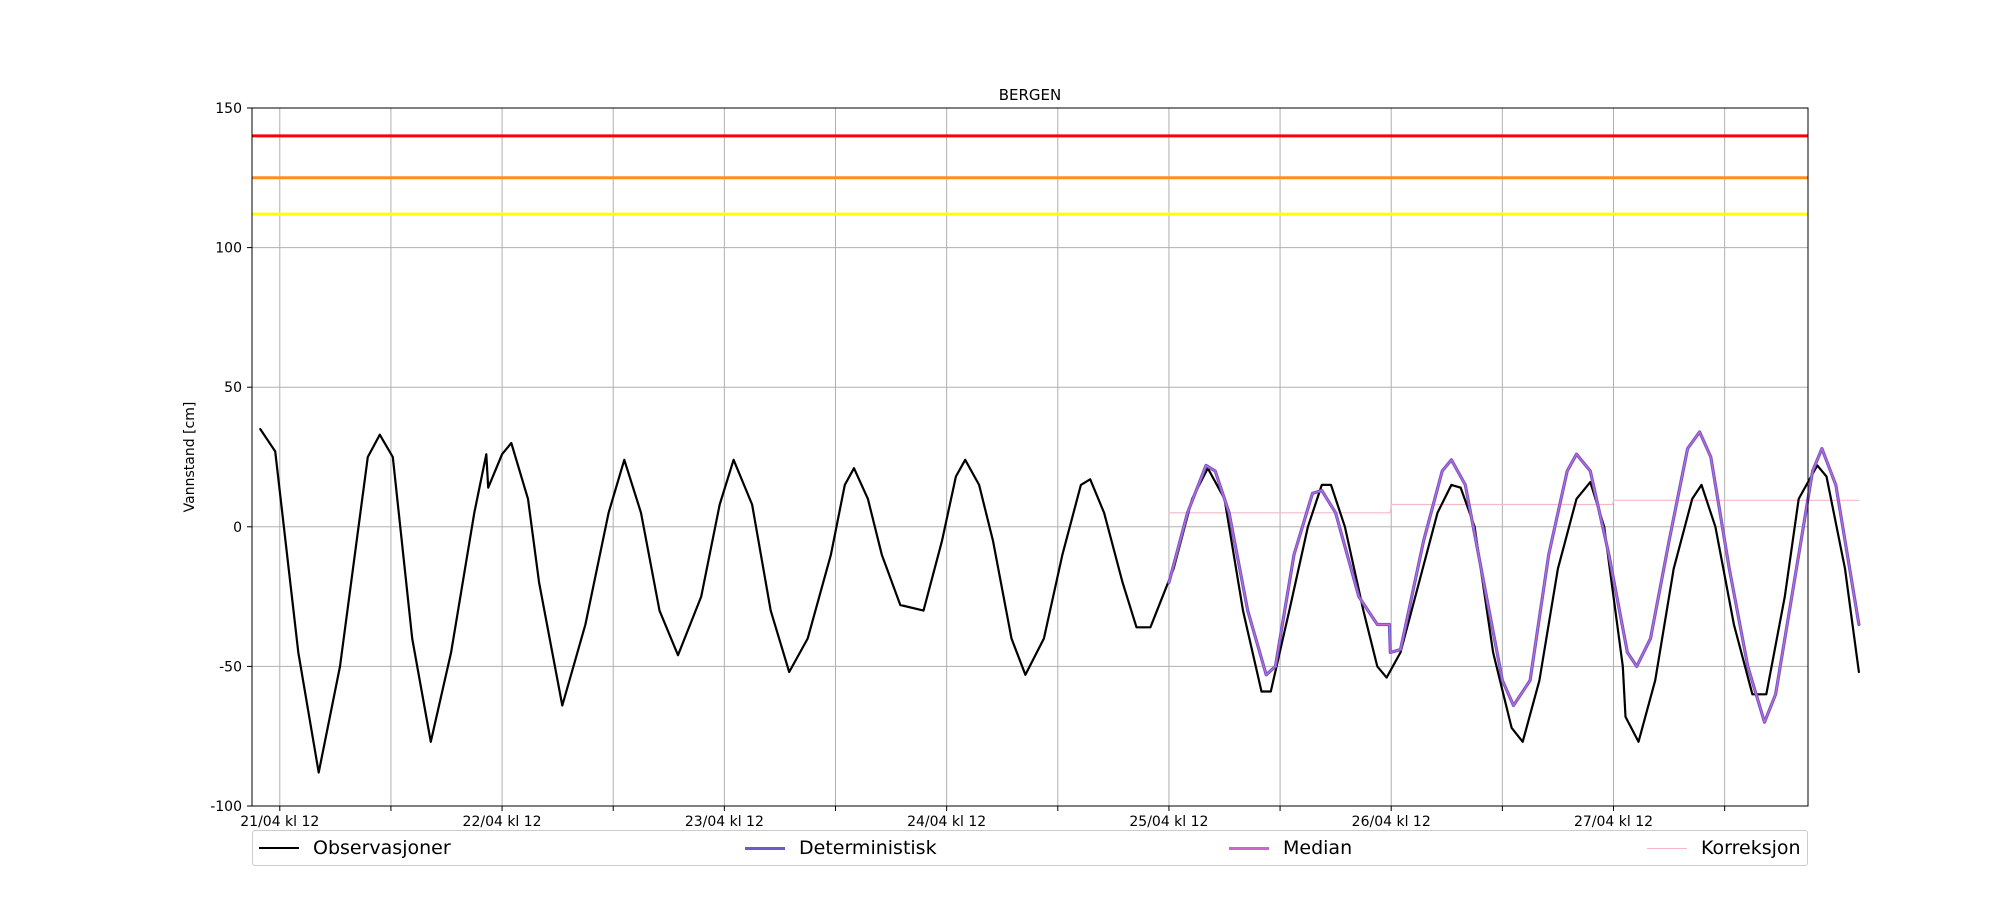 Image resolution: width=2000 pixels, height=900 pixels. I want to click on series-line-korreksjon, so click(1514, 506).